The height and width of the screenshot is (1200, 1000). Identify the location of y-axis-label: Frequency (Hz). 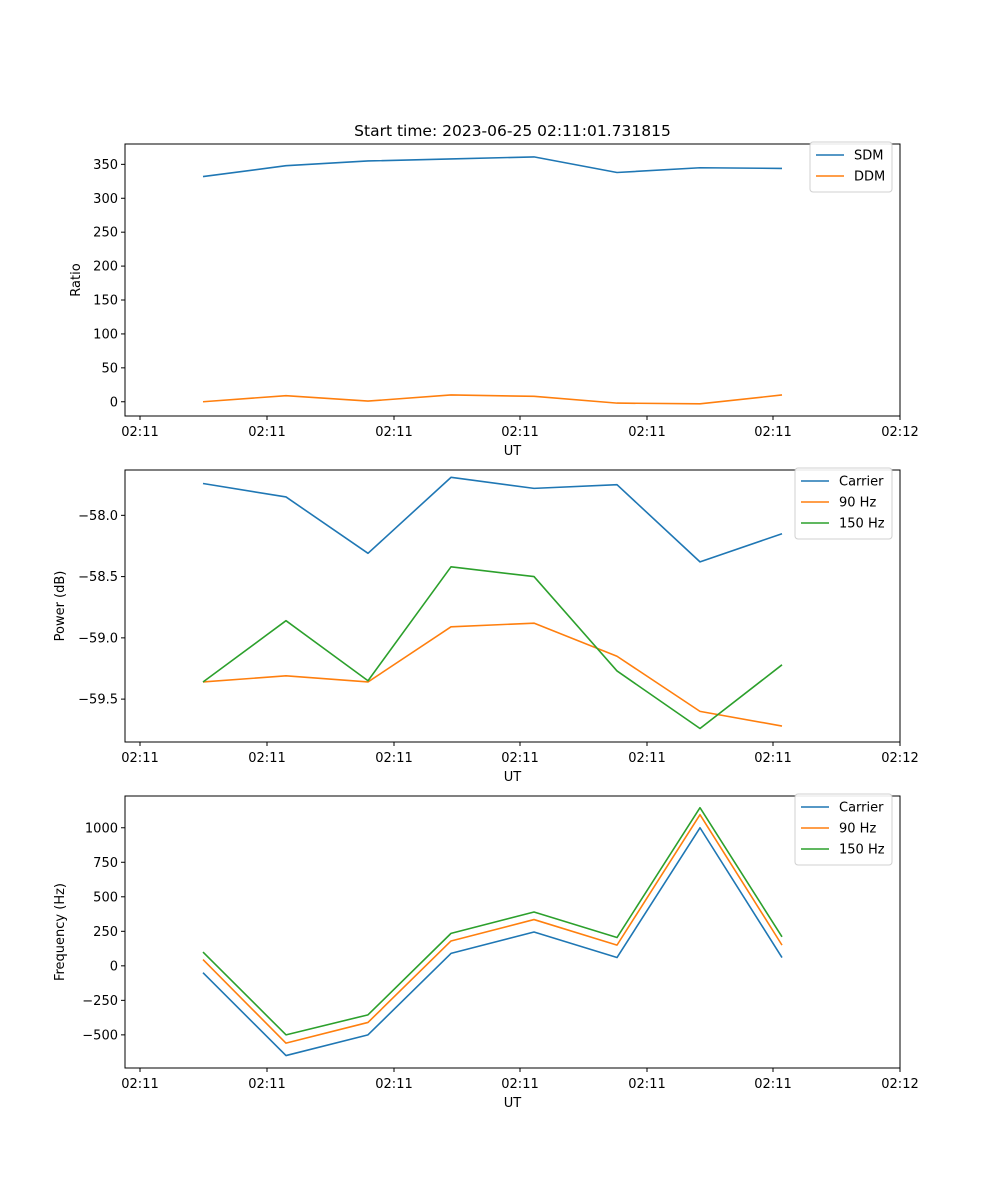
(60, 932).